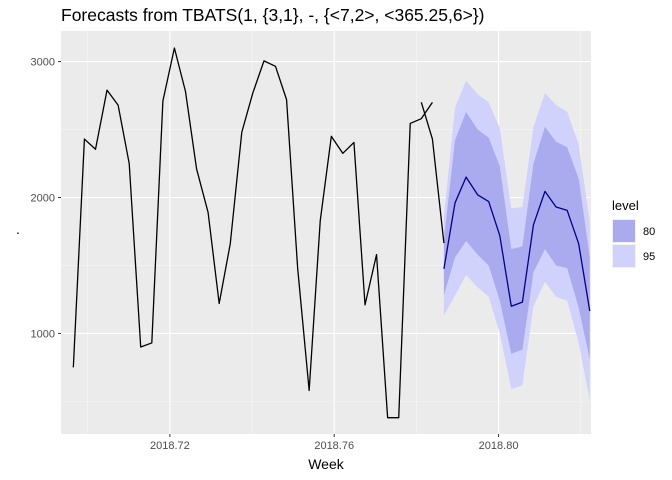 This screenshot has width=672, height=480. I want to click on forecast-mean-line, so click(517, 244).